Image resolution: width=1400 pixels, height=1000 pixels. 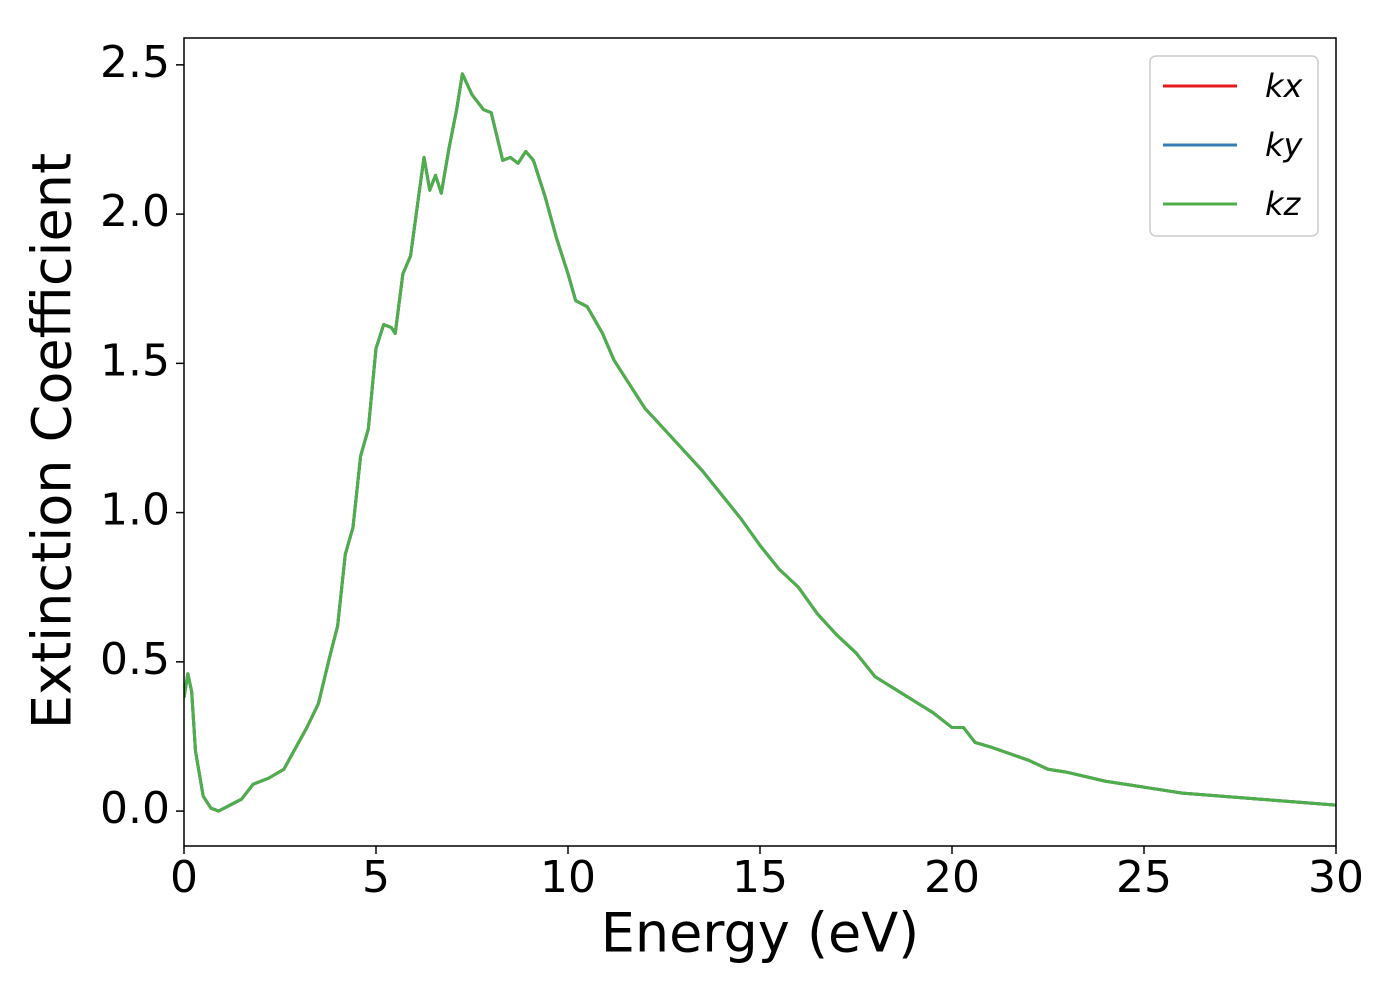 What do you see at coordinates (52, 441) in the screenshot?
I see `y-axis-label: Extinction Coefficient` at bounding box center [52, 441].